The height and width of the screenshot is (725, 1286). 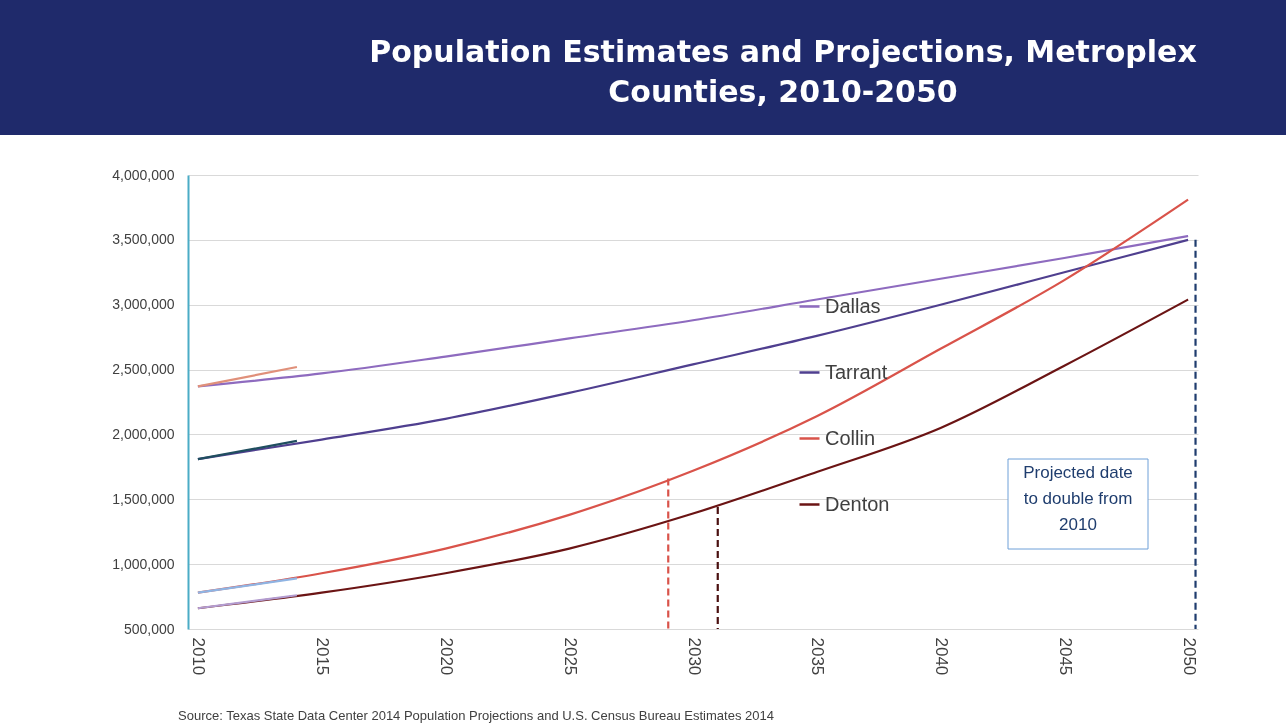 I want to click on legend-label: Tarrant, so click(x=856, y=371).